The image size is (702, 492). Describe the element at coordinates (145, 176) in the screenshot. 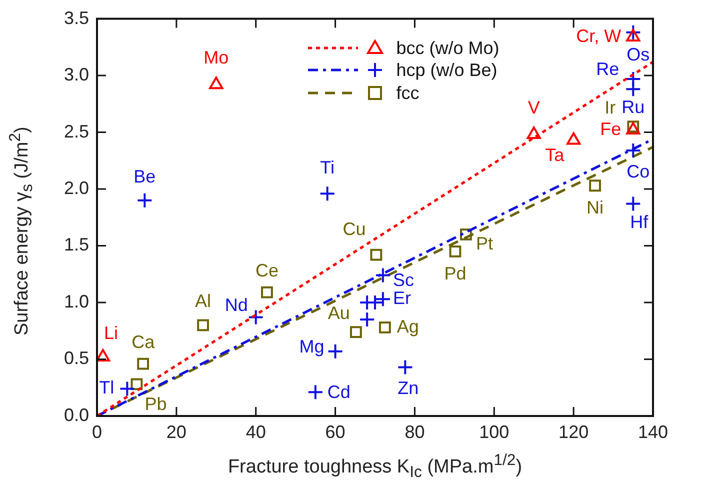

I see `annotation: Be` at that location.